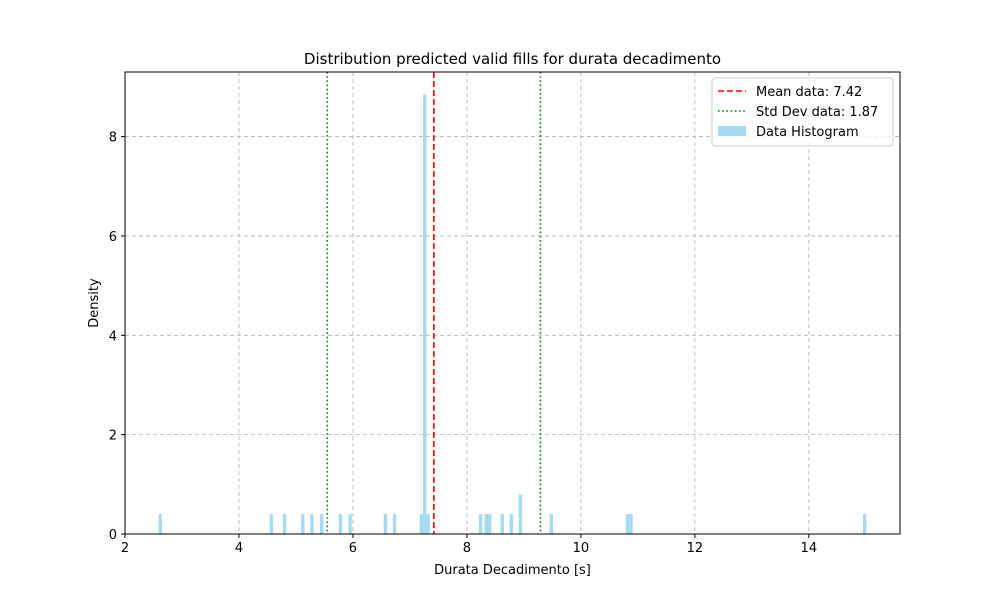 The height and width of the screenshot is (600, 1000). Describe the element at coordinates (809, 548) in the screenshot. I see `x-tick-label: 14` at that location.